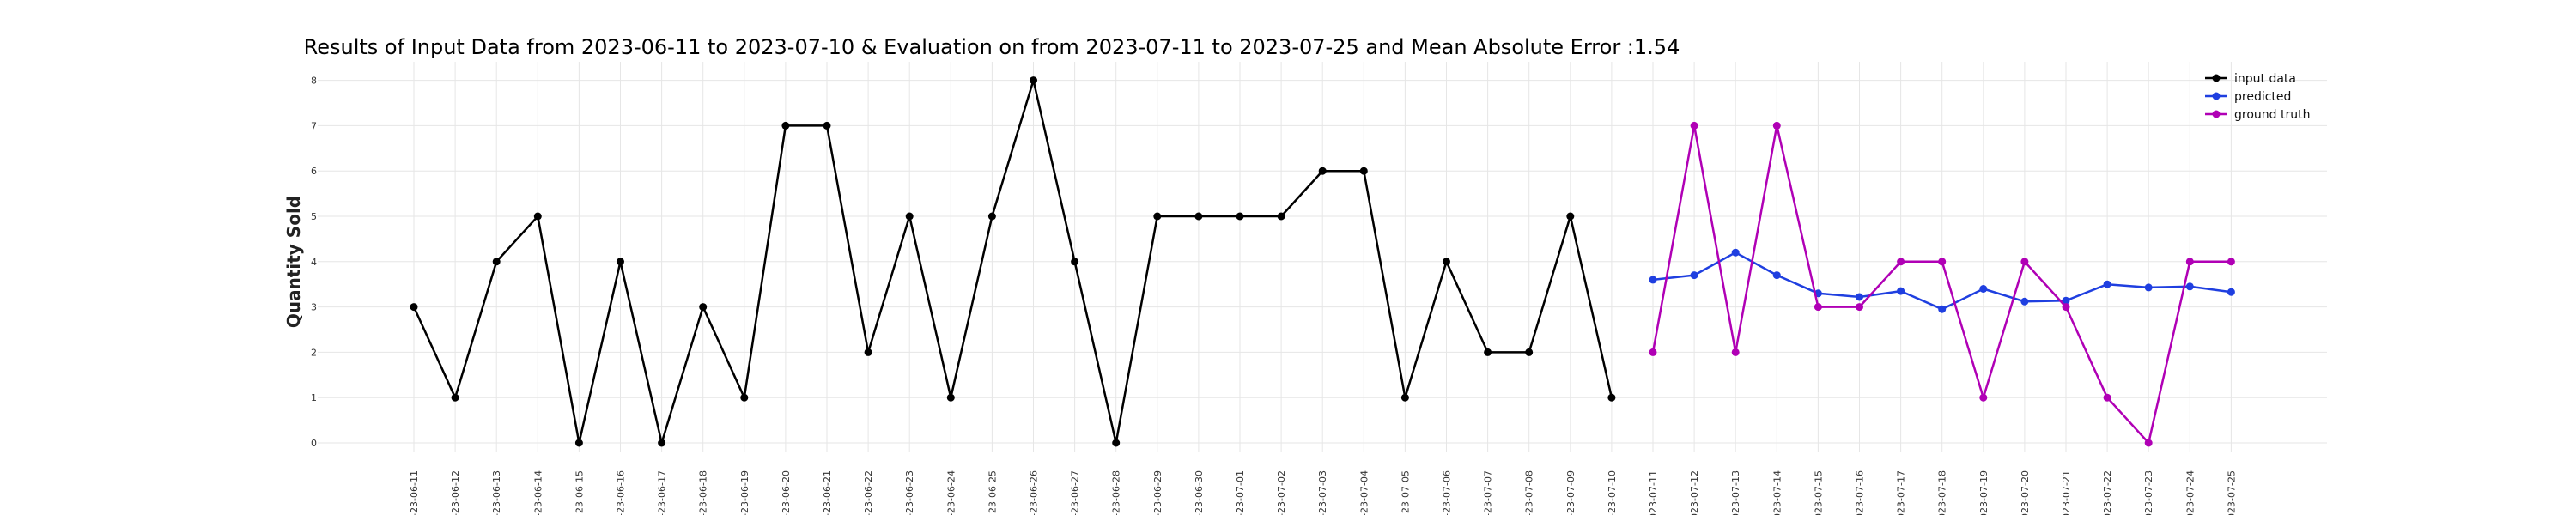 The height and width of the screenshot is (515, 2576). I want to click on legend-label: ground truth, so click(2272, 115).